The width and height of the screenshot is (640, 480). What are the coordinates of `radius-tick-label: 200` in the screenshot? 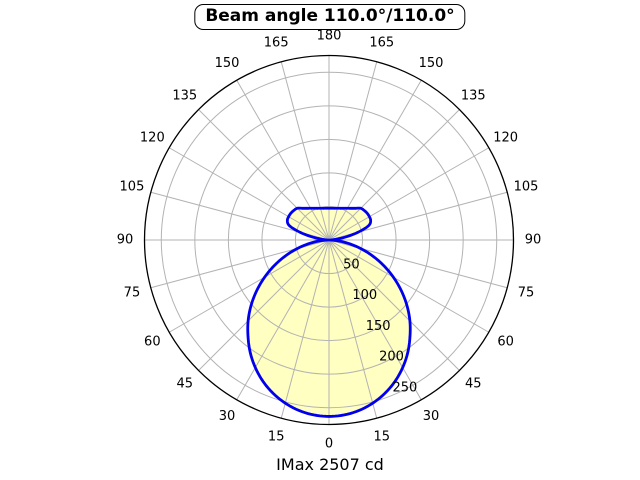 It's located at (391, 357).